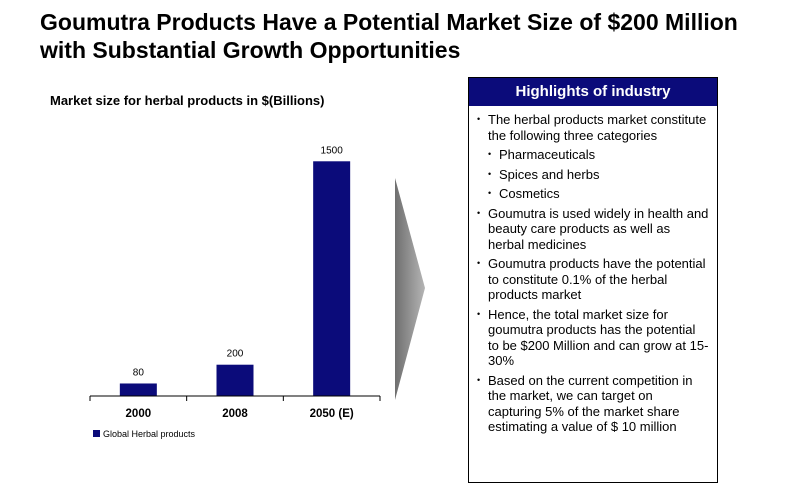 The height and width of the screenshot is (500, 800). Describe the element at coordinates (235, 414) in the screenshot. I see `x-tick-label: 2008` at that location.